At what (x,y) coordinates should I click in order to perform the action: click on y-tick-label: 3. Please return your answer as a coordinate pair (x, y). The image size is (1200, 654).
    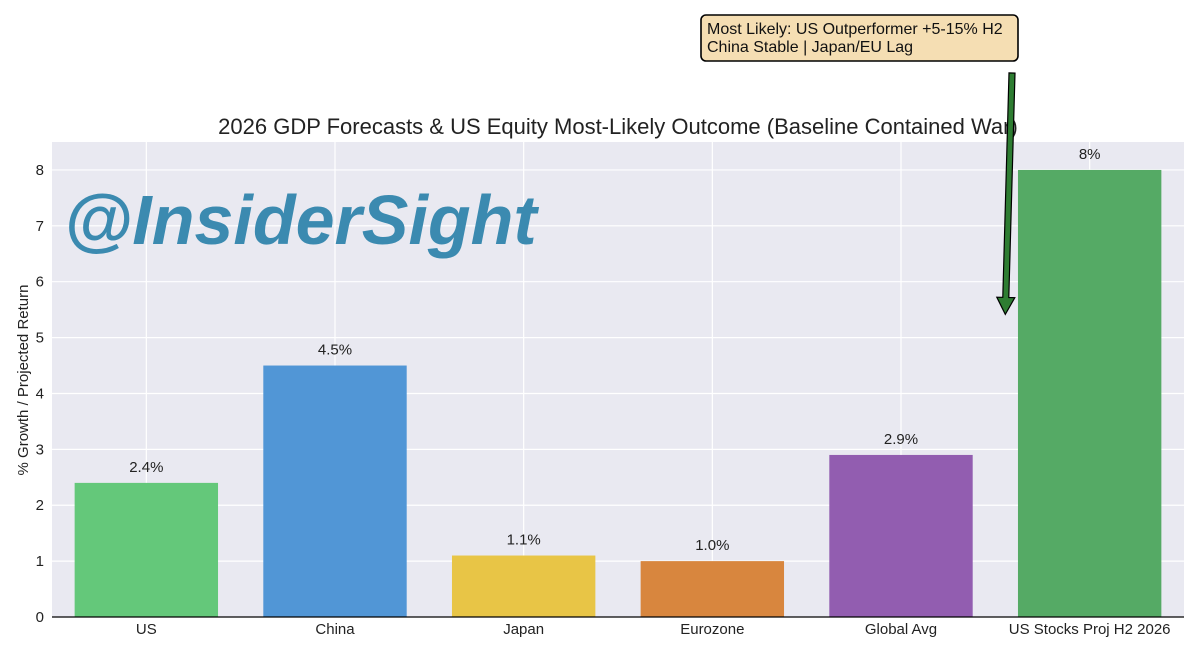
    Looking at the image, I should click on (40, 449).